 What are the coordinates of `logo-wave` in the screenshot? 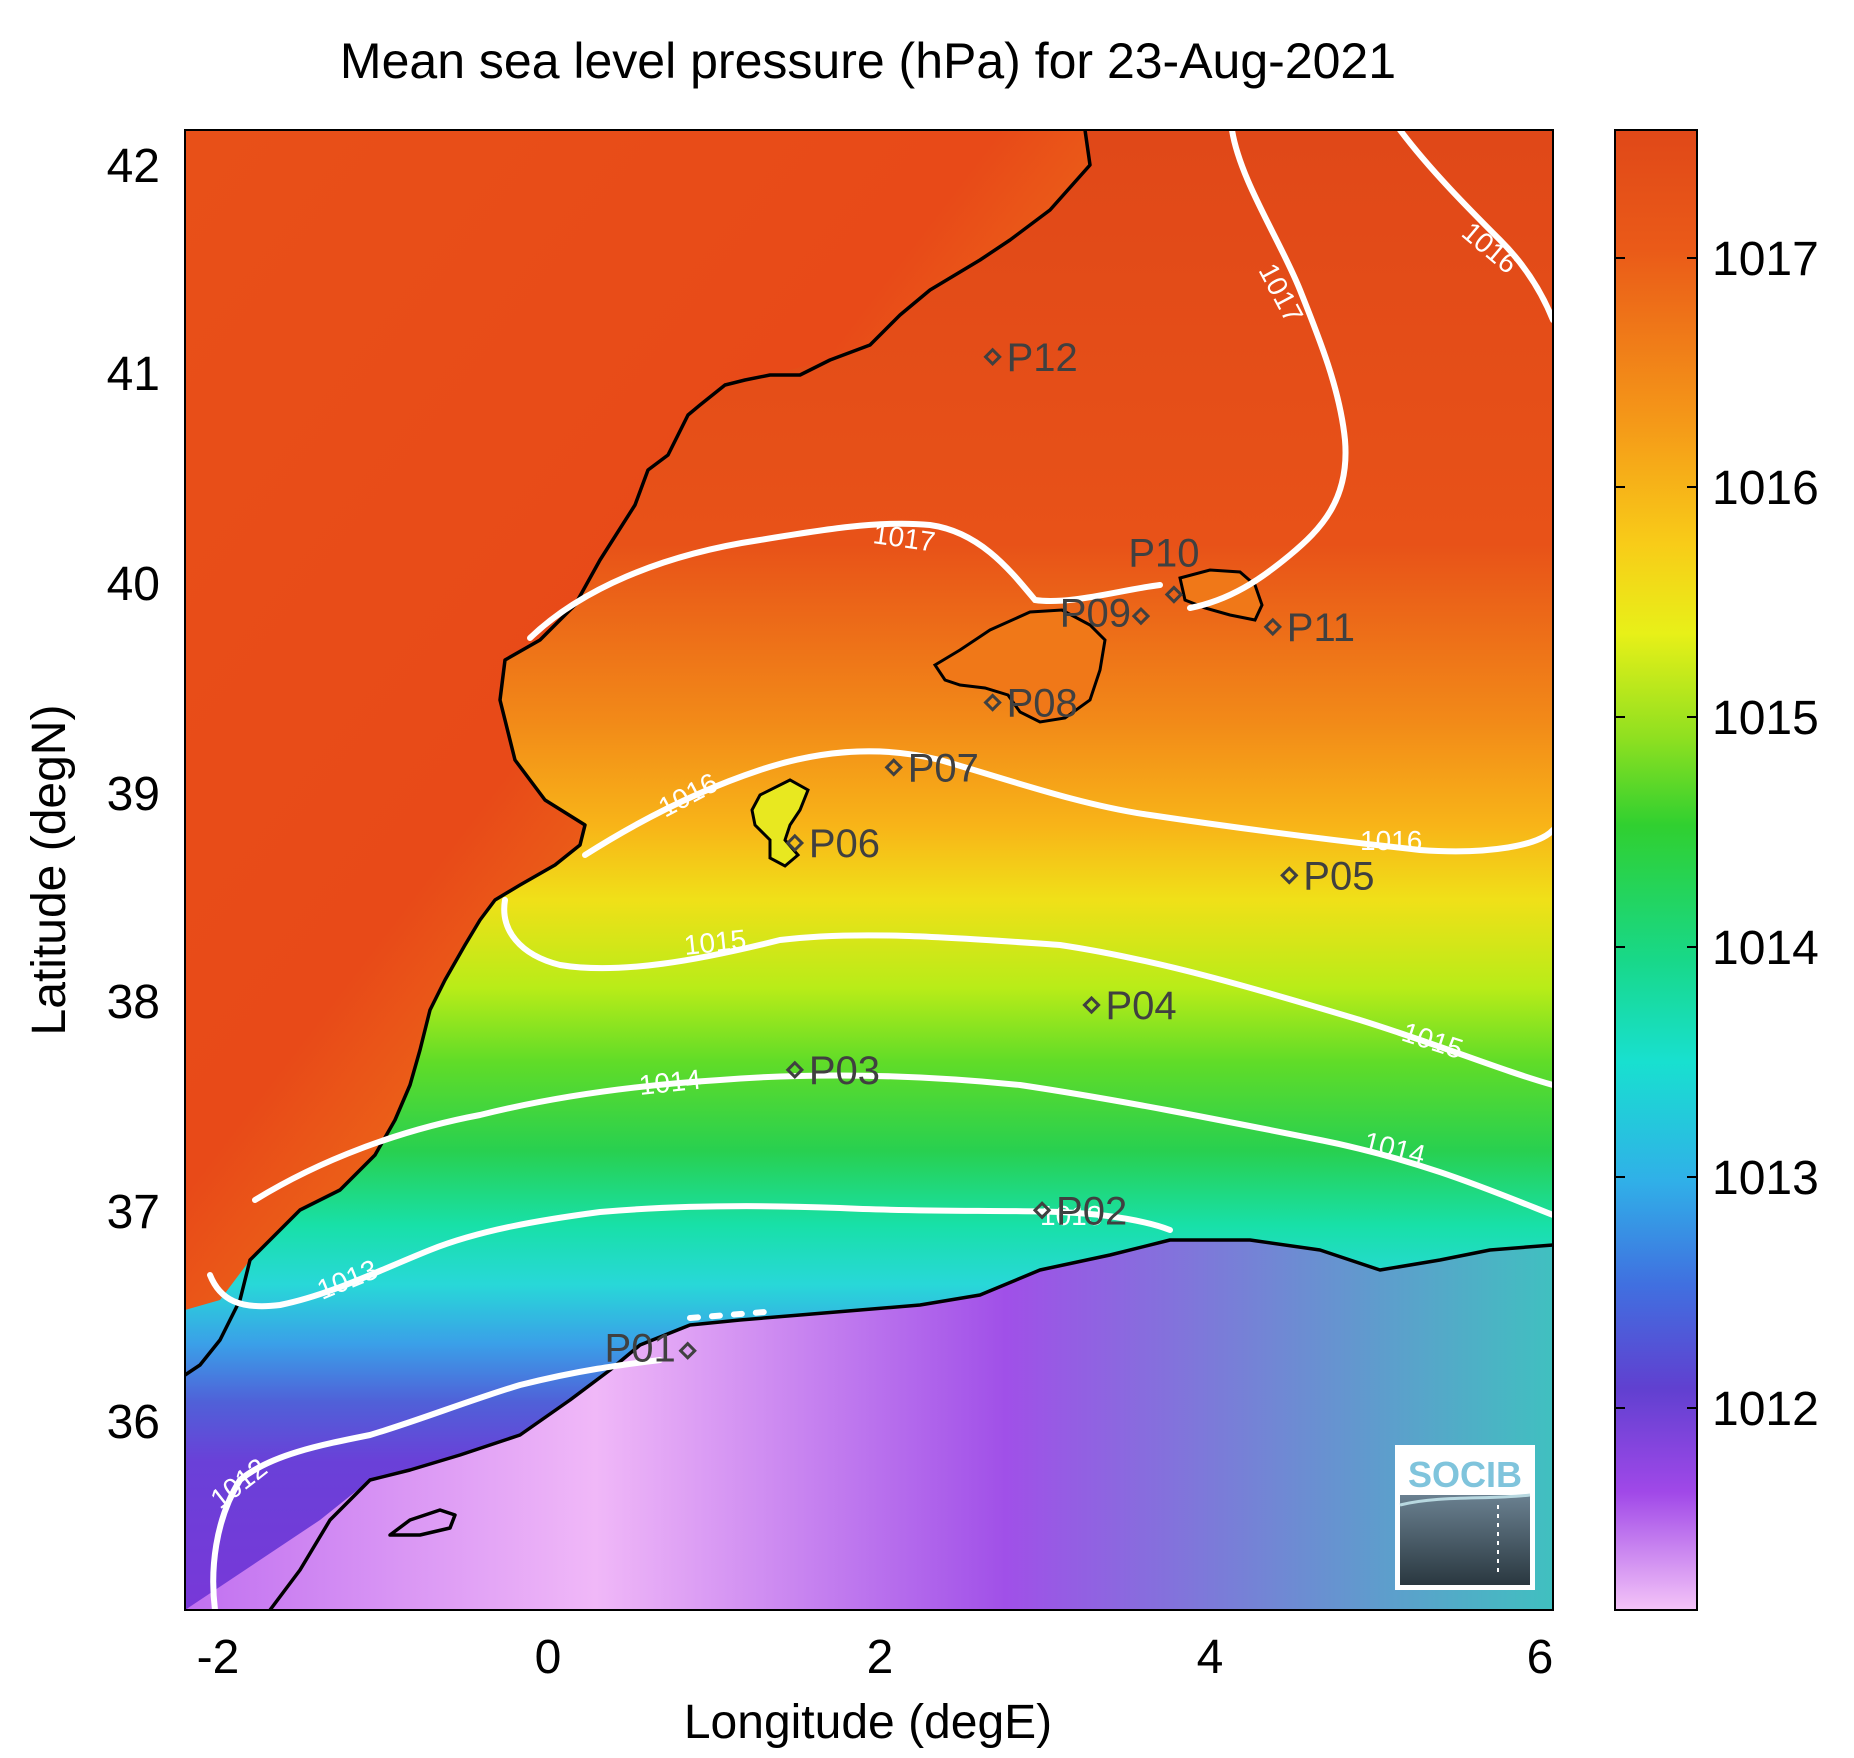 It's located at (1465, 1500).